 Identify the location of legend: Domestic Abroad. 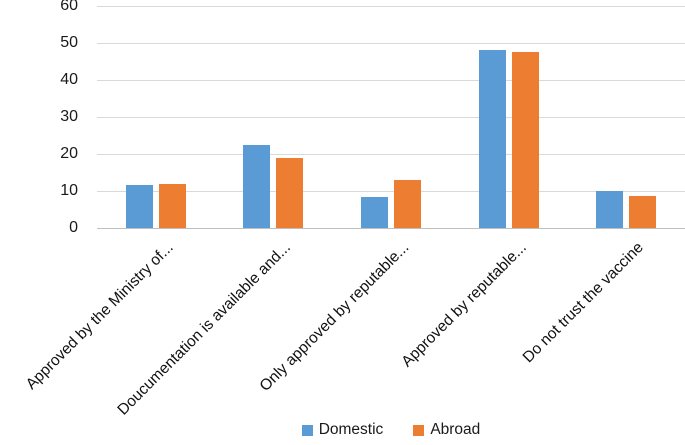
(391, 430).